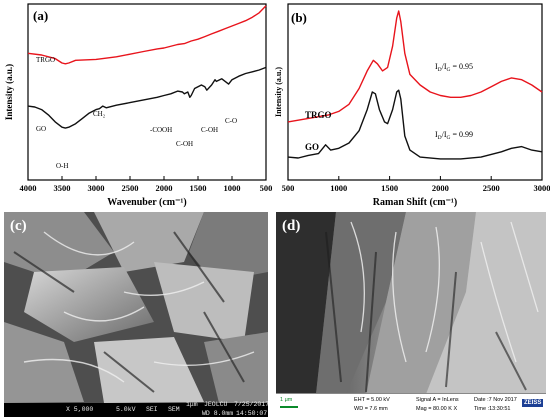 The image size is (550, 419). Describe the element at coordinates (437, 400) in the screenshot. I see `sem-d-signal: Signal A = InLens` at that location.